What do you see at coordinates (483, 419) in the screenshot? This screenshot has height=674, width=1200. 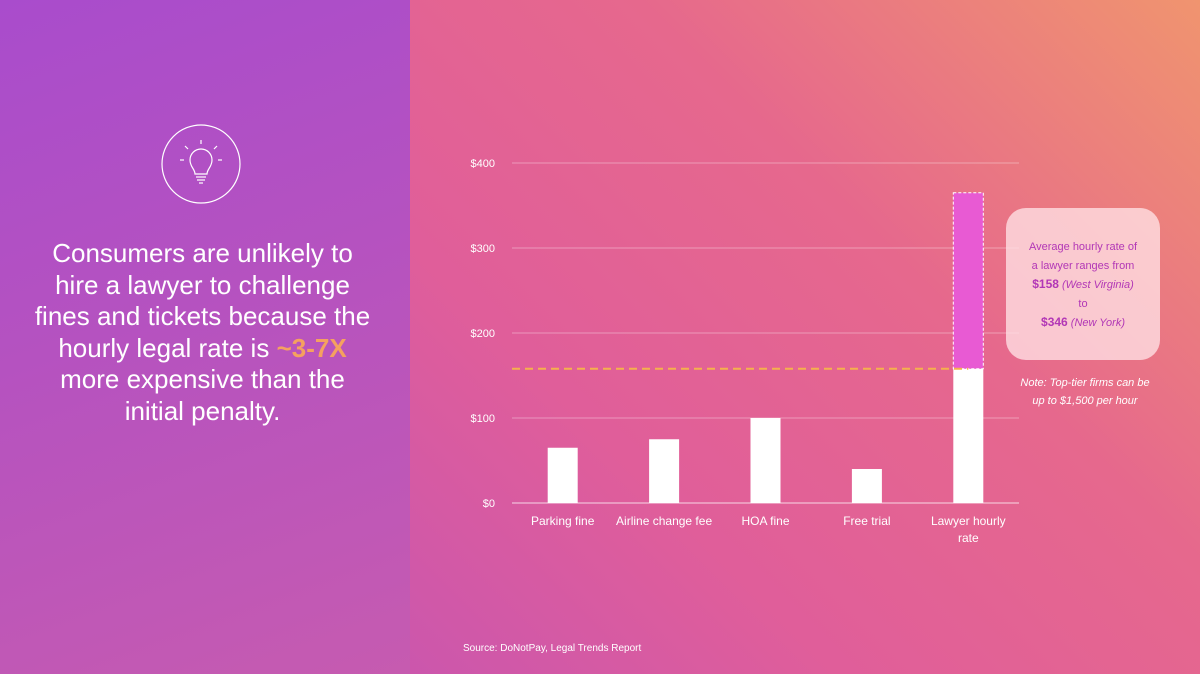 I see `y-tick-label: $100` at bounding box center [483, 419].